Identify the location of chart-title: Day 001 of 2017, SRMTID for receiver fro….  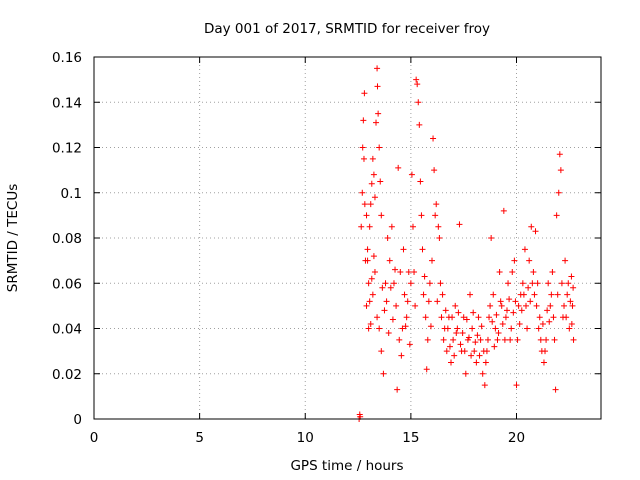
(347, 29).